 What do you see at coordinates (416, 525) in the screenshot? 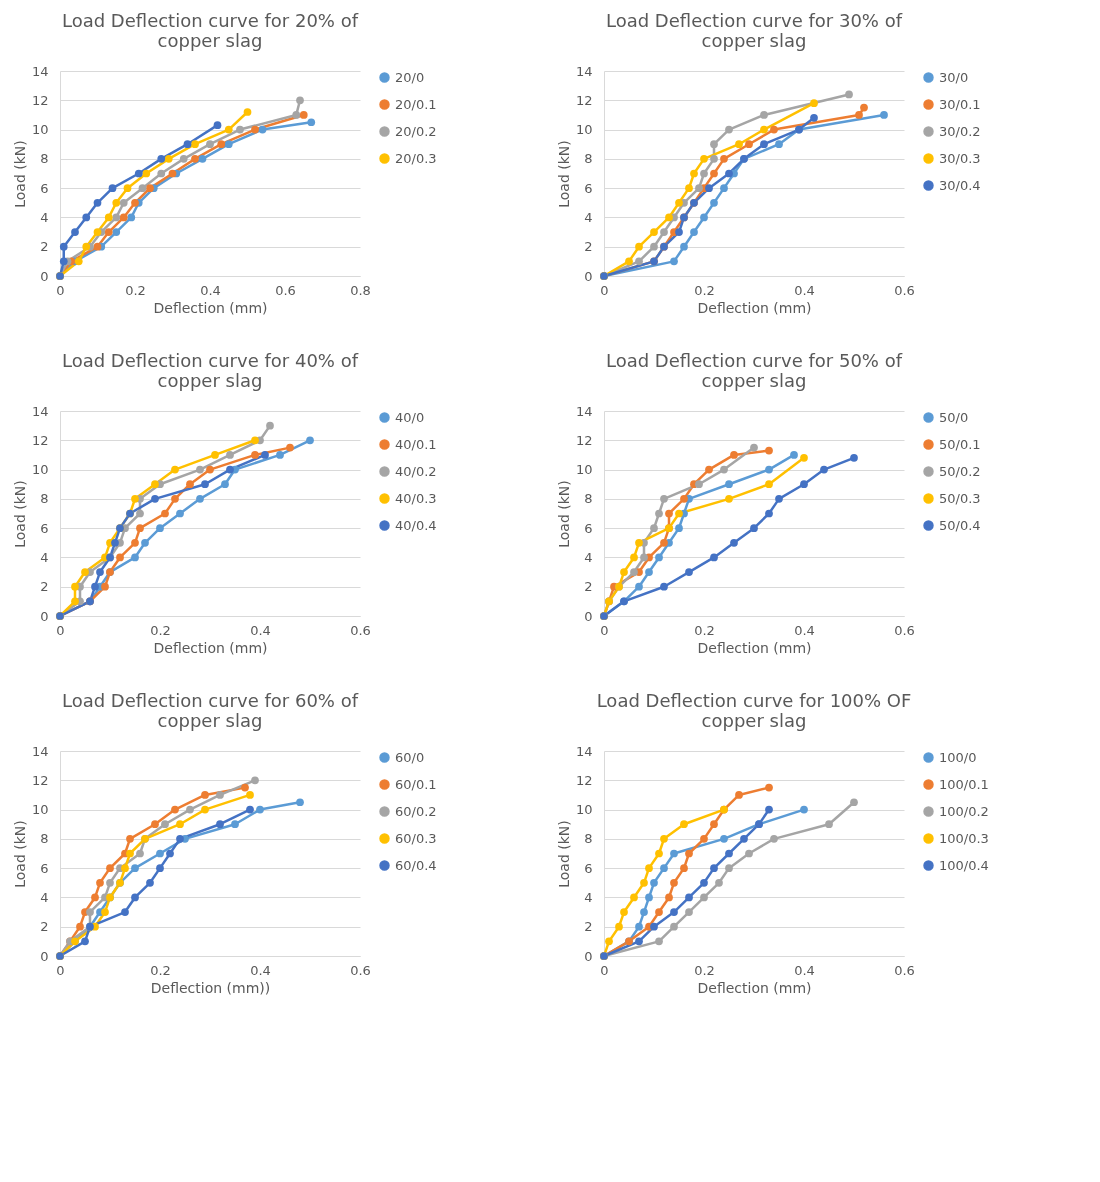
I see `legend-label: 40/0.4` at bounding box center [416, 525].